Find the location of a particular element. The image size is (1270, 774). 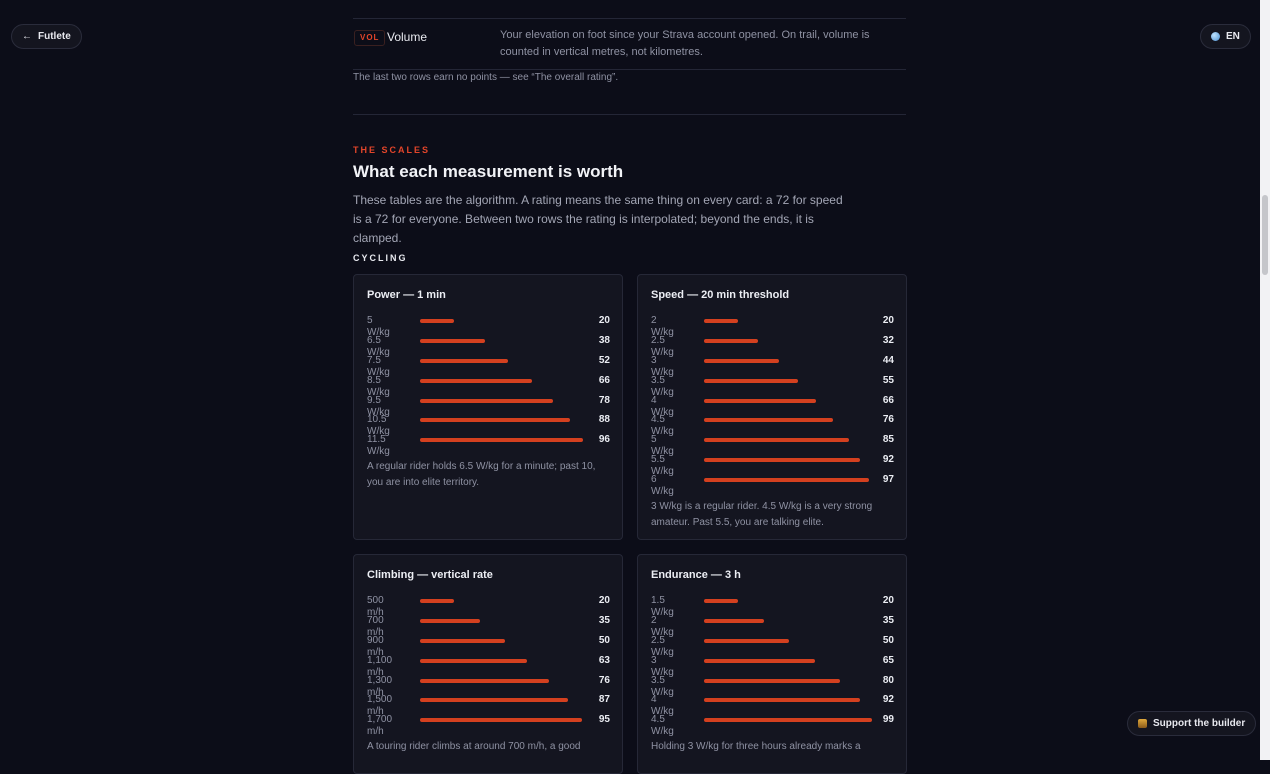

card-title: Climbing — vertical rate is located at coordinates (430, 575).